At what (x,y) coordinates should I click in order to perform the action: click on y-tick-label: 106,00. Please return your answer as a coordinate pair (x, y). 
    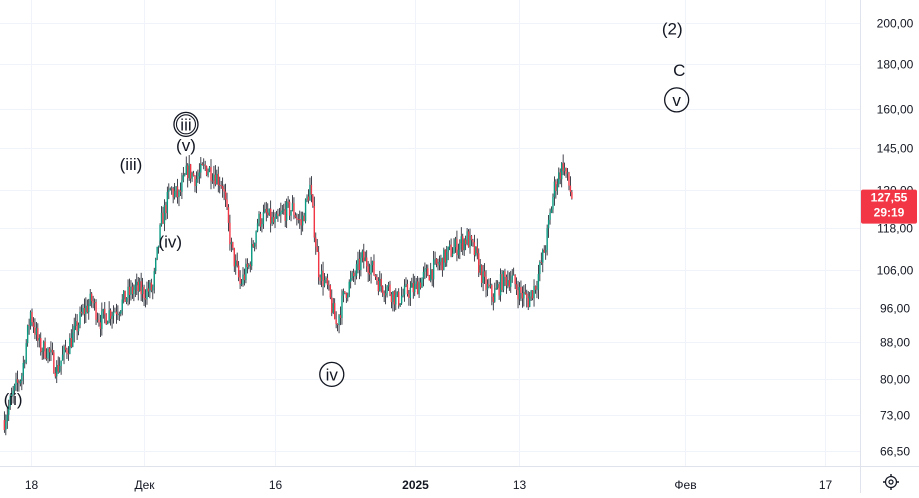
    Looking at the image, I should click on (895, 271).